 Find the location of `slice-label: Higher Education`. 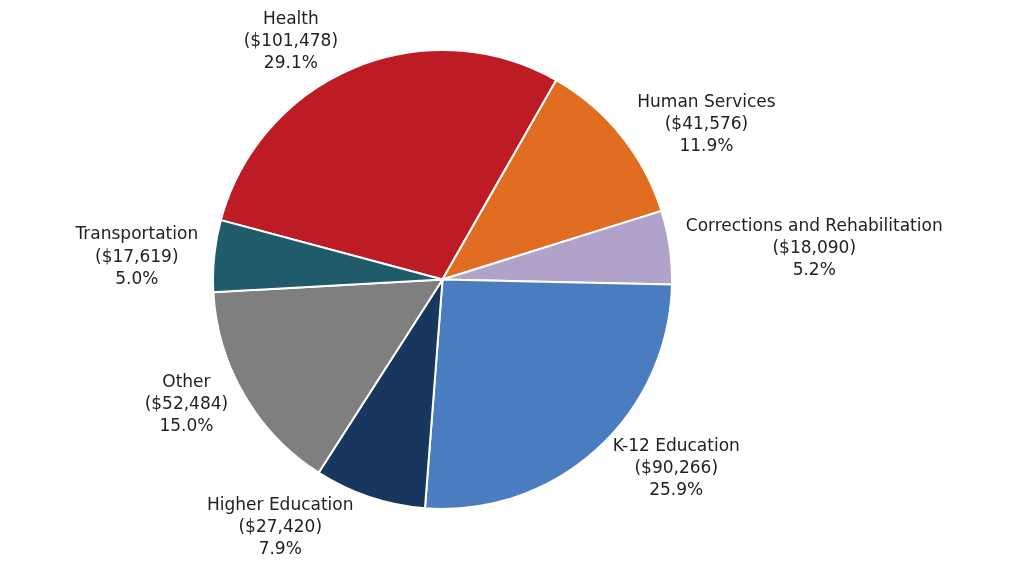

slice-label: Higher Education is located at coordinates (280, 503).